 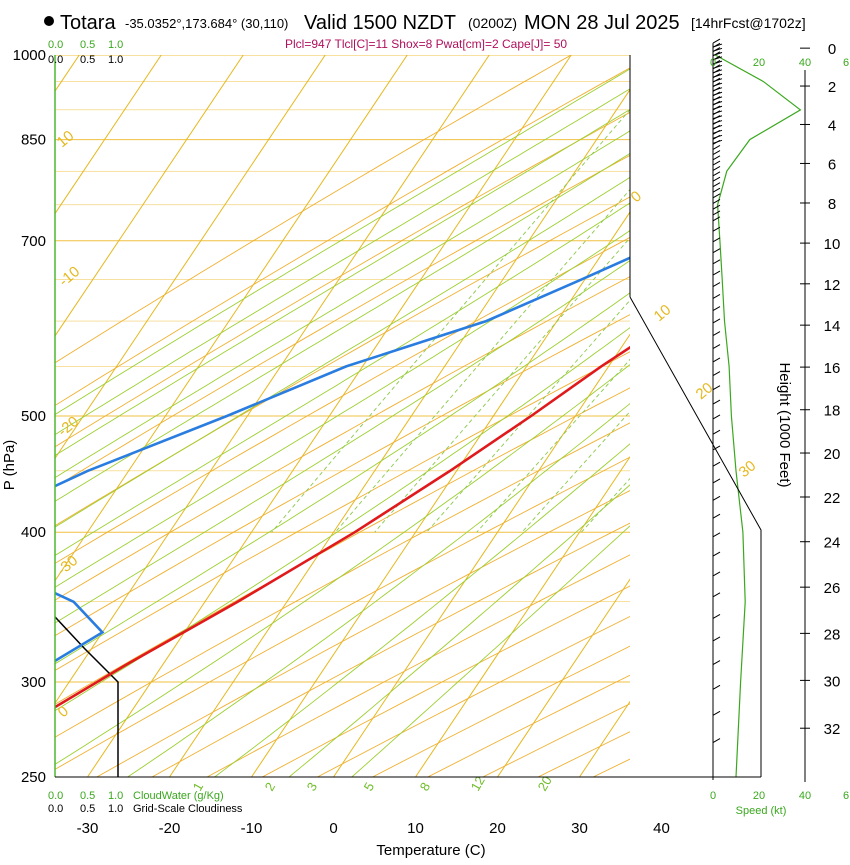 I want to click on forecast-info: [14hrFcst@1702z], so click(x=748, y=23).